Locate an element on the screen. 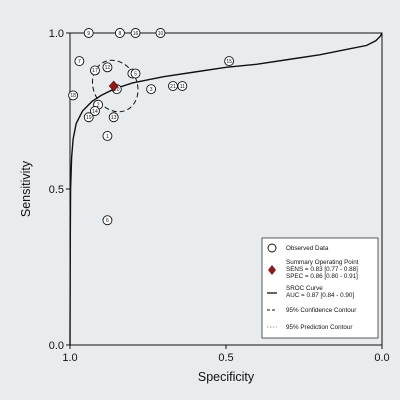 This screenshot has width=400, height=400. observed-data-point: 12 is located at coordinates (107, 67).